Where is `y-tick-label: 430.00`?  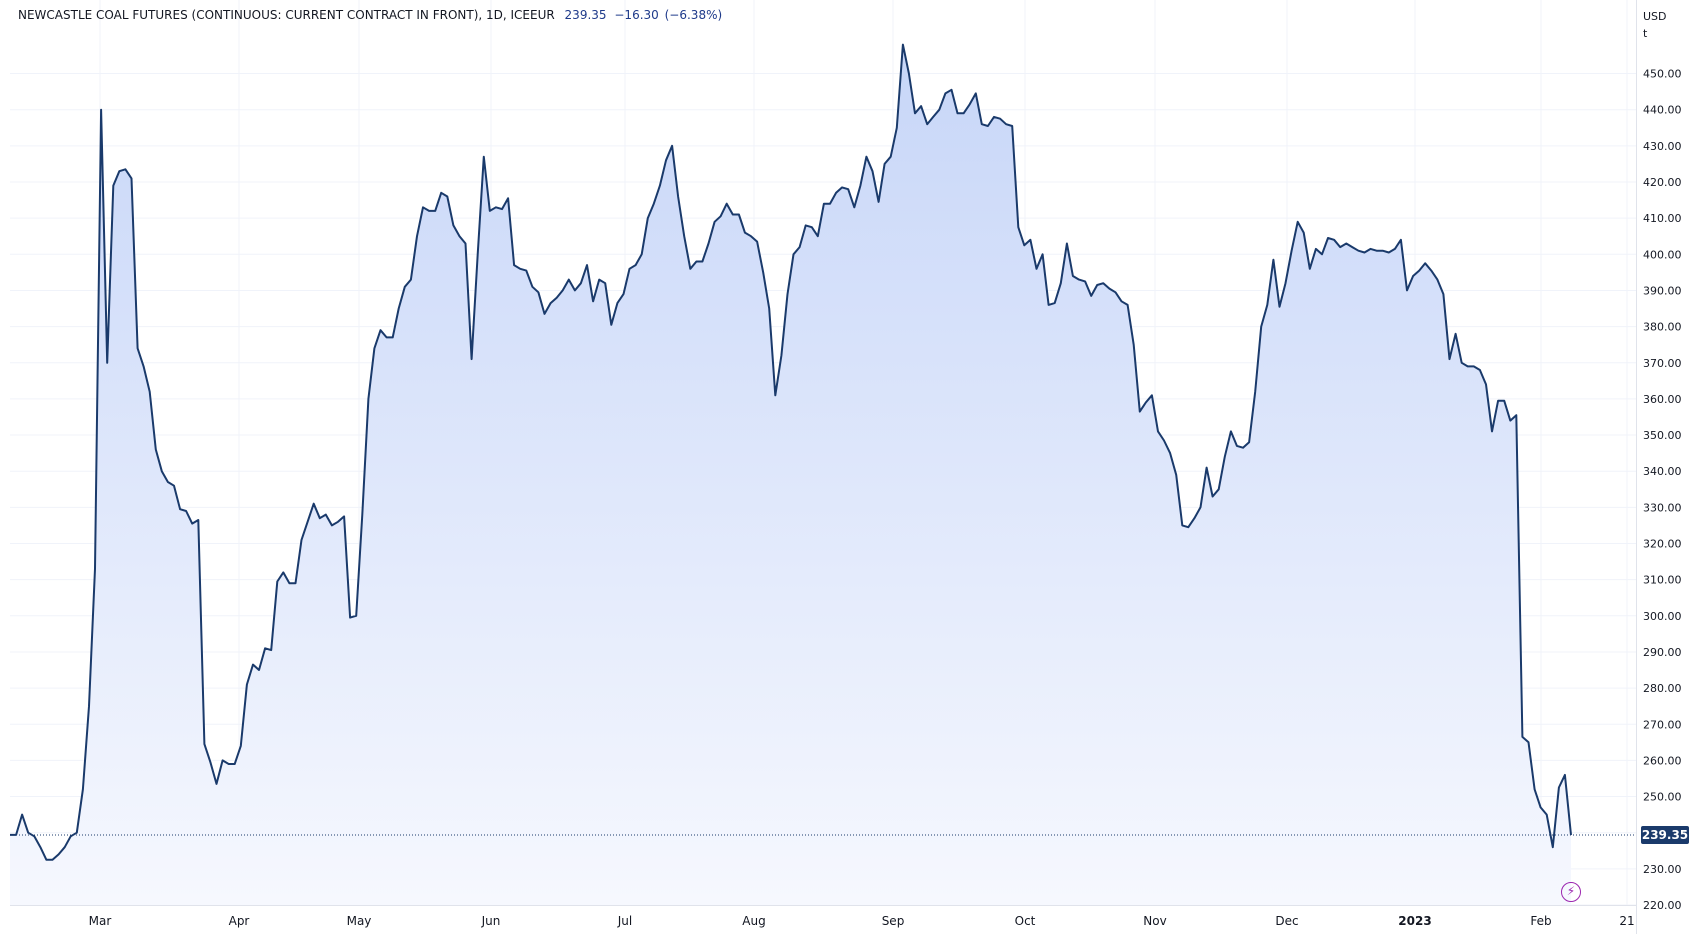
y-tick-label: 430.00 is located at coordinates (1662, 146).